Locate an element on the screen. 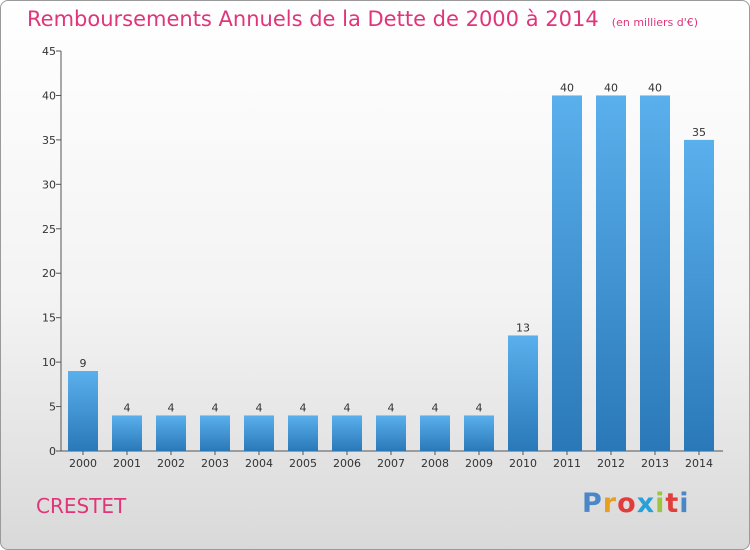 The height and width of the screenshot is (550, 750). logo-letter: o is located at coordinates (627, 503).